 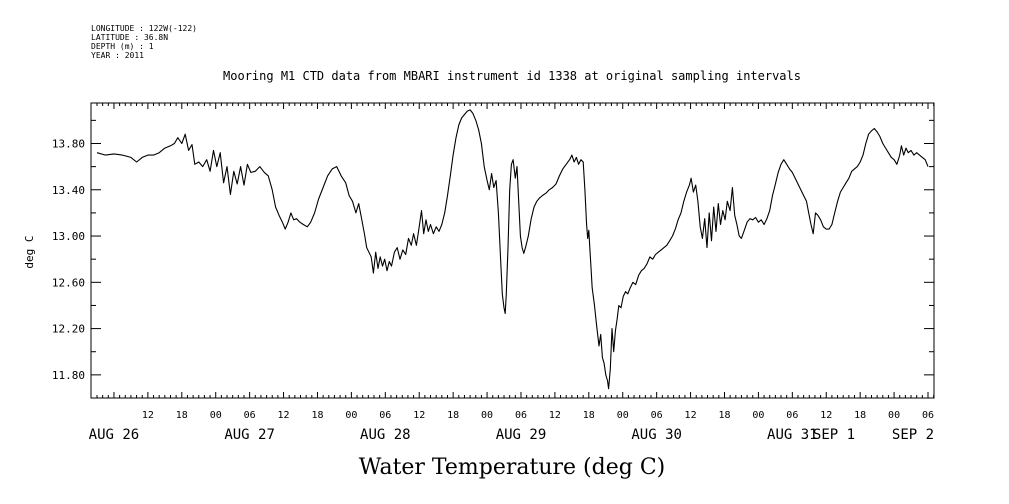 What do you see at coordinates (68, 282) in the screenshot?
I see `y-tick-label: 12.60` at bounding box center [68, 282].